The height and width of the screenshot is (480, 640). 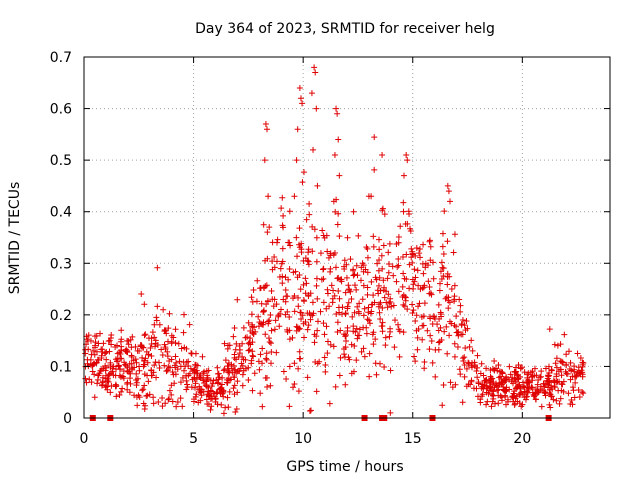 What do you see at coordinates (303, 439) in the screenshot?
I see `x-tick-label: 10` at bounding box center [303, 439].